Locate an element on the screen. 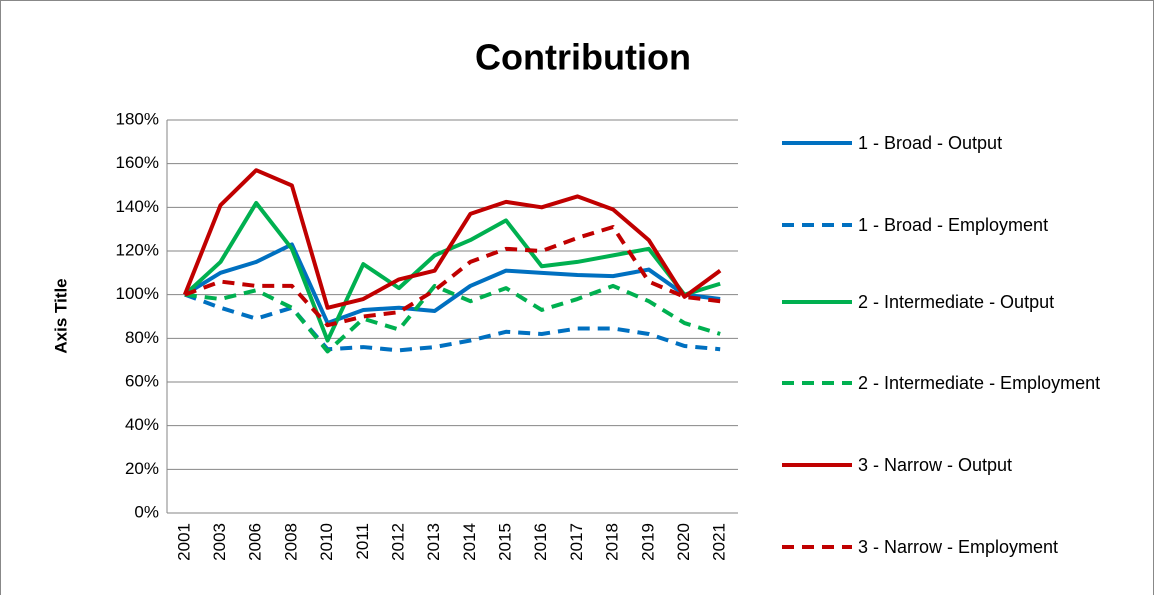 The height and width of the screenshot is (595, 1154). x-tick-label: 2019 is located at coordinates (647, 542).